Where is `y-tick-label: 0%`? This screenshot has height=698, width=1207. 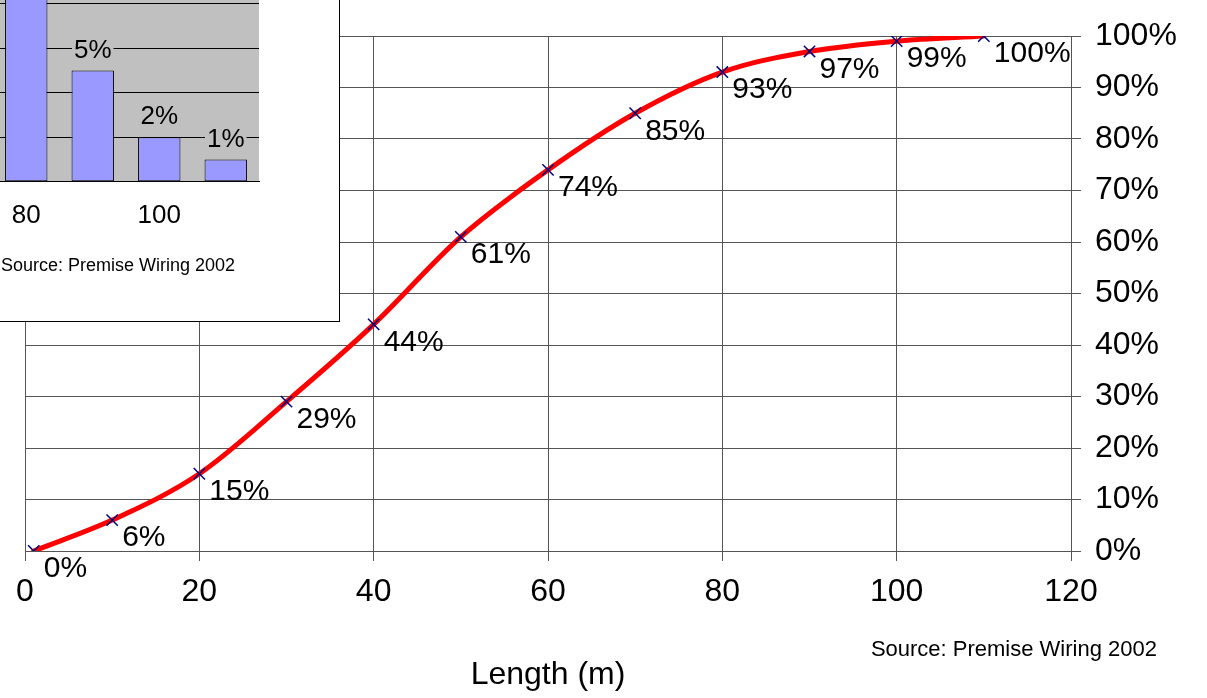 y-tick-label: 0% is located at coordinates (1118, 548).